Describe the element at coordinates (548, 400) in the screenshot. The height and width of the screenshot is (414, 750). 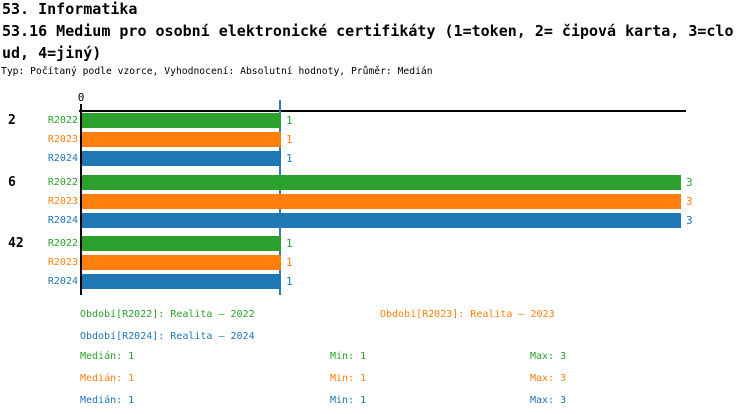
I see `stat-max-r2024: Max: 3` at that location.